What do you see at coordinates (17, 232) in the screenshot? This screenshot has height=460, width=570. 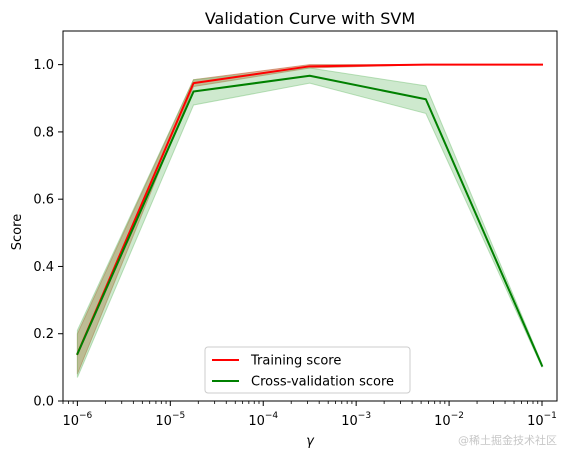 I see `y-axis-label: Score` at bounding box center [17, 232].